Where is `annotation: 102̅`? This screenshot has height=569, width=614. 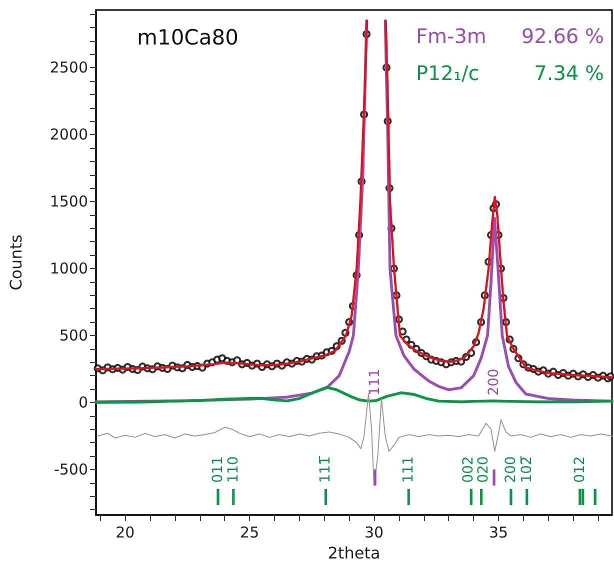
annotation: 102̅ is located at coordinates (526, 469).